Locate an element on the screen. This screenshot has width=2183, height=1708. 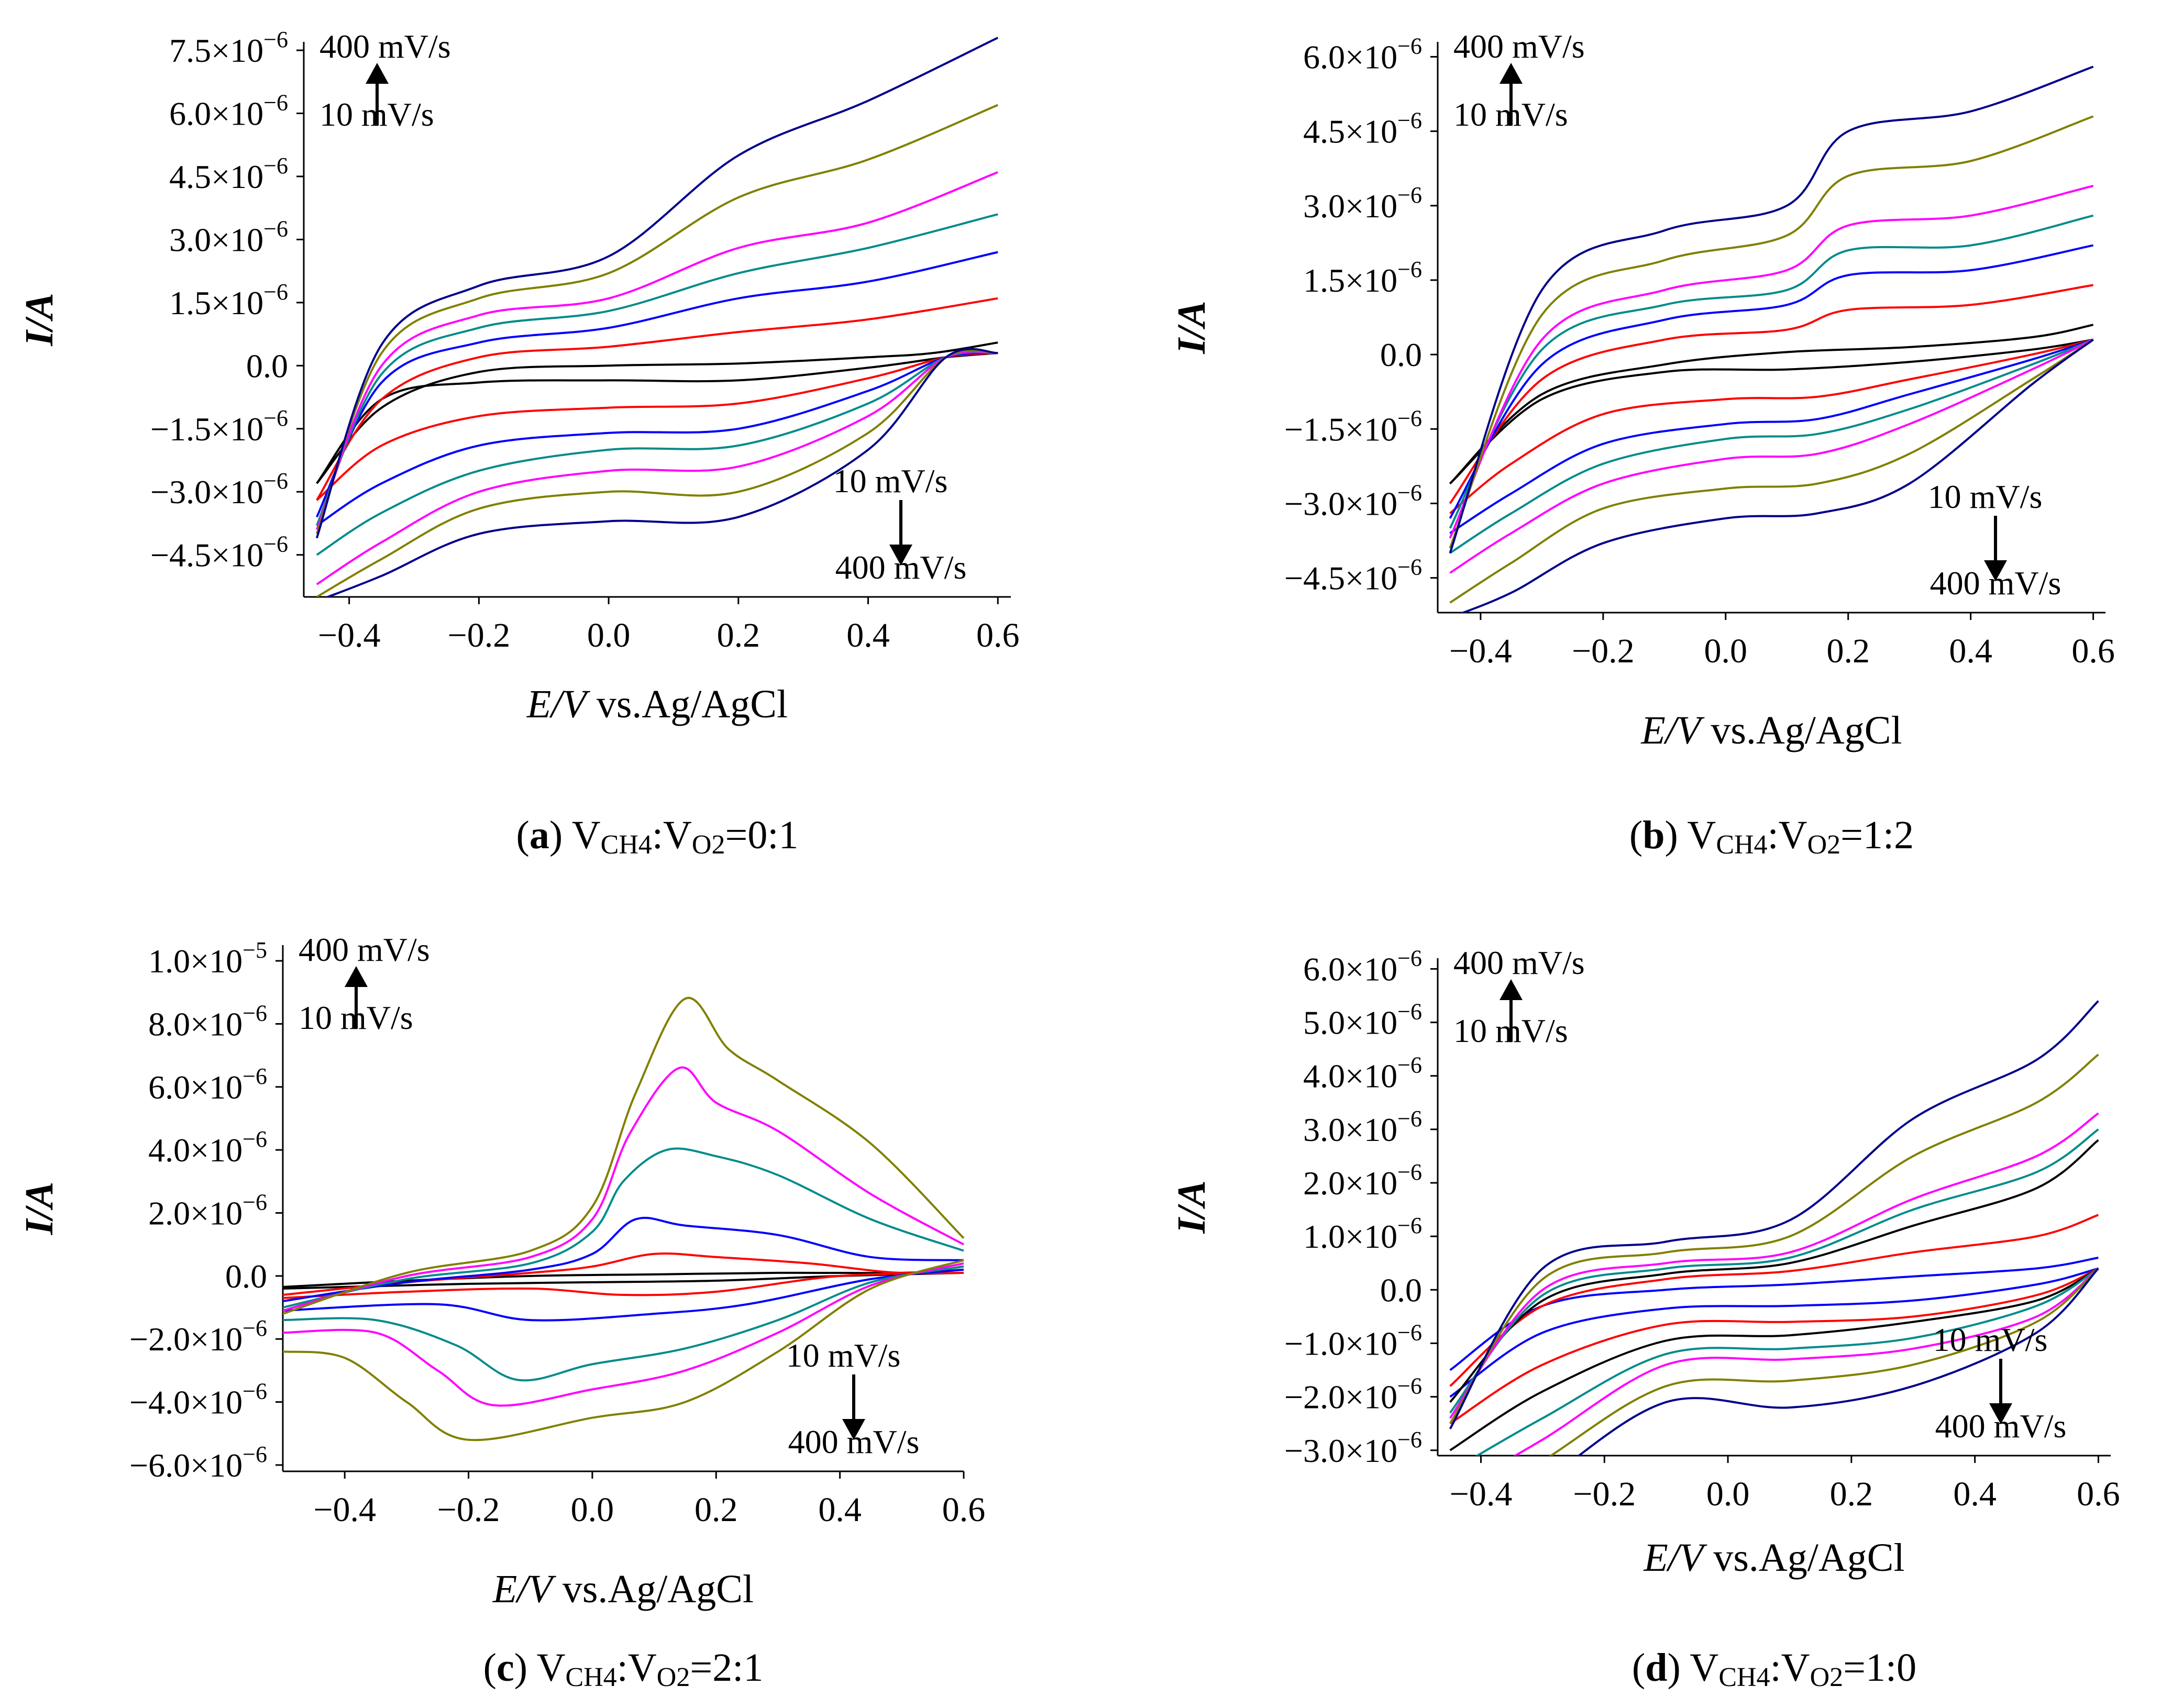
caption-ratio: =0:1 is located at coordinates (762, 835).